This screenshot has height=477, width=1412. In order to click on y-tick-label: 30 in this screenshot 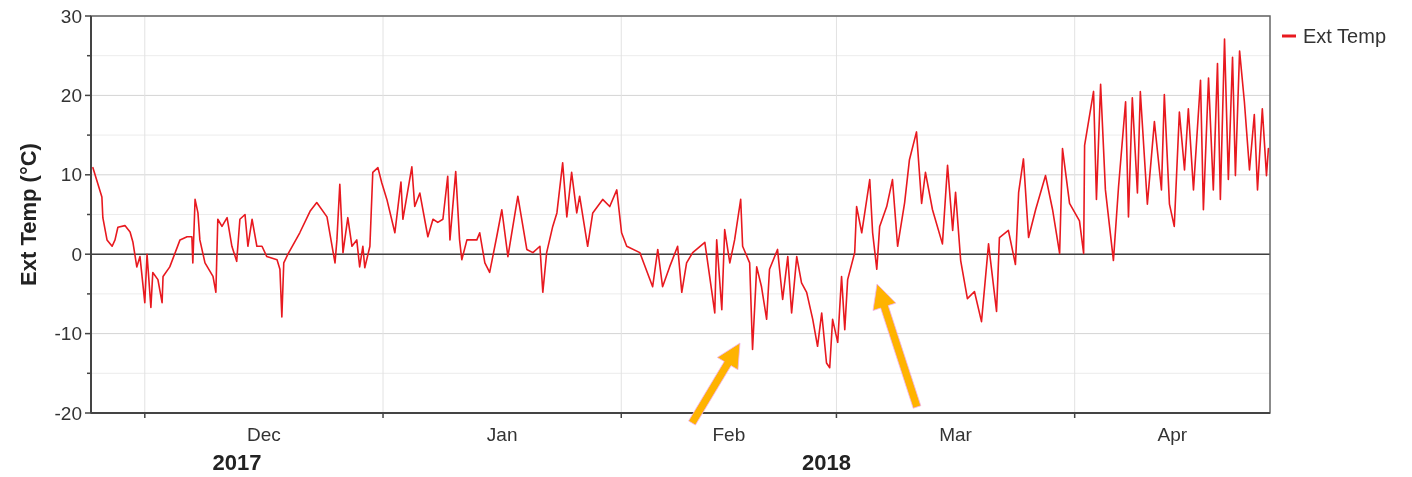, I will do `click(71, 16)`.